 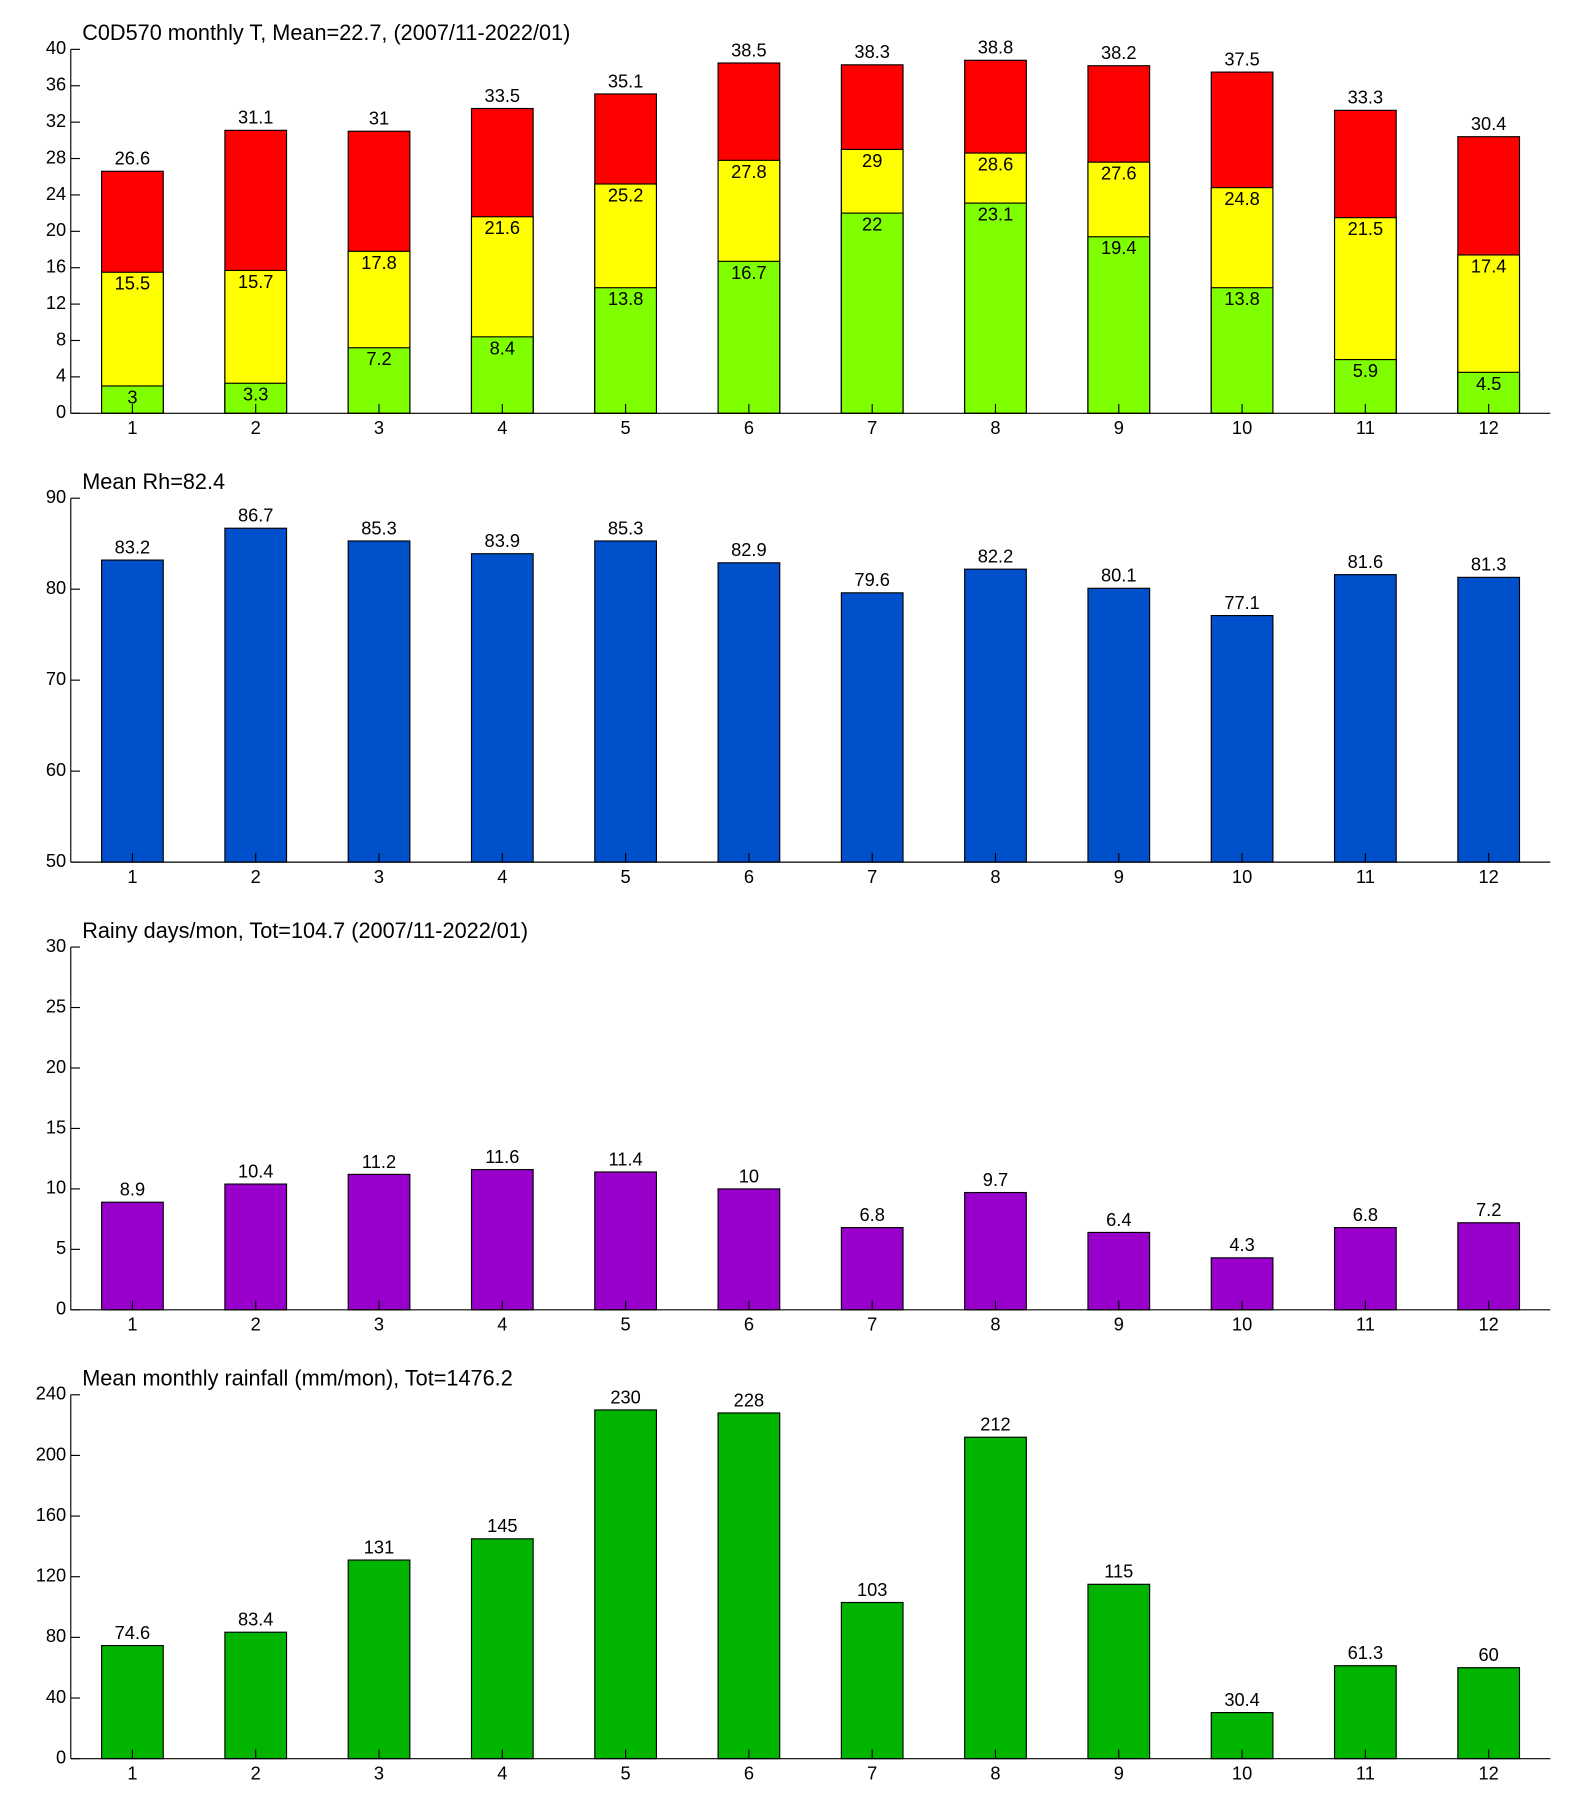 What do you see at coordinates (1119, 52) in the screenshot?
I see `value-label: 38.2` at bounding box center [1119, 52].